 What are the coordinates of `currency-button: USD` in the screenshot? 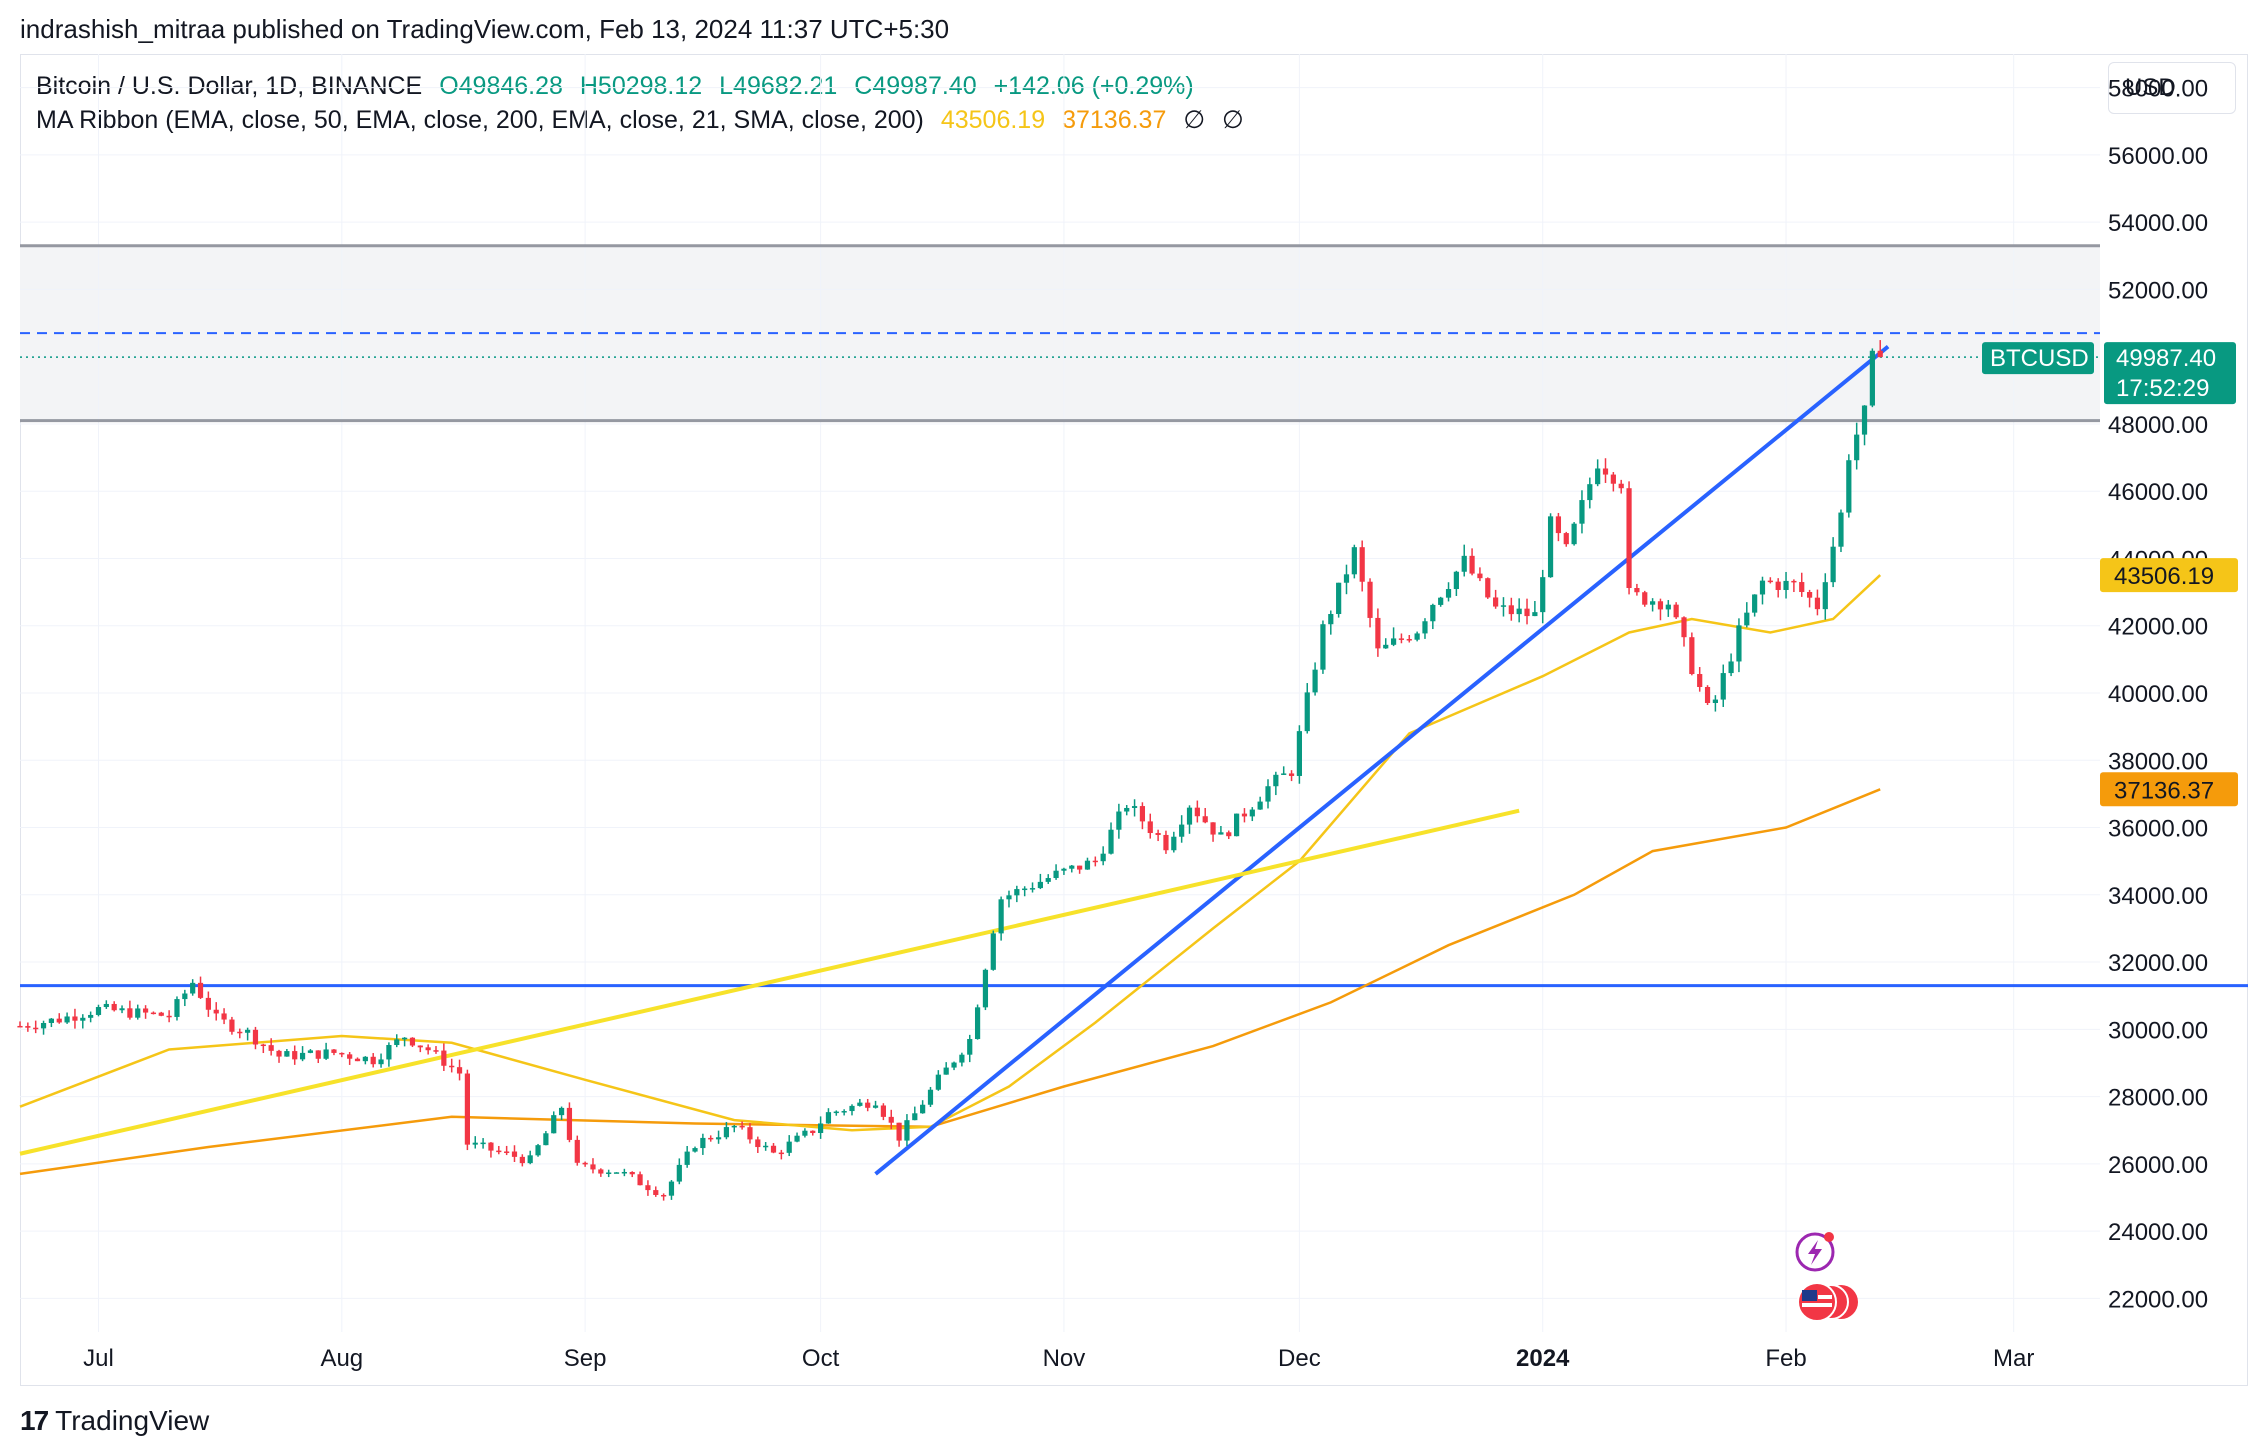 It's located at (2172, 88).